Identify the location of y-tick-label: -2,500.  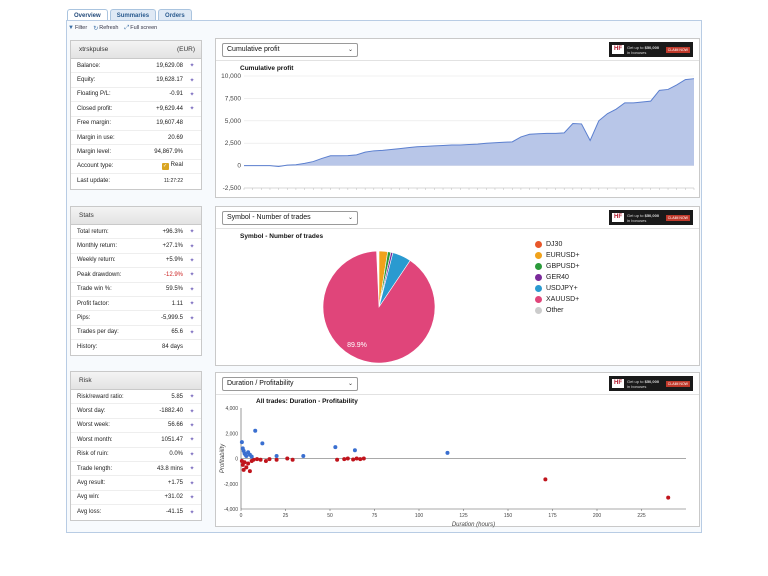
(232, 188).